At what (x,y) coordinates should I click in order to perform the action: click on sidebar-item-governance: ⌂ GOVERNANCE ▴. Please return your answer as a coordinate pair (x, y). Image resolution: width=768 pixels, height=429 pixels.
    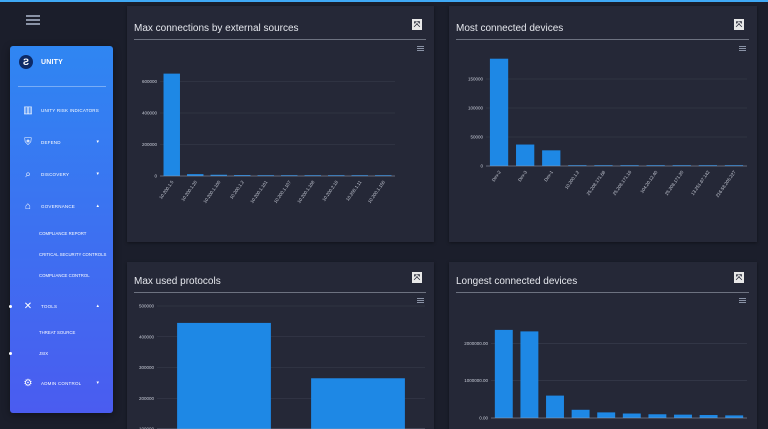
    Looking at the image, I should click on (61, 206).